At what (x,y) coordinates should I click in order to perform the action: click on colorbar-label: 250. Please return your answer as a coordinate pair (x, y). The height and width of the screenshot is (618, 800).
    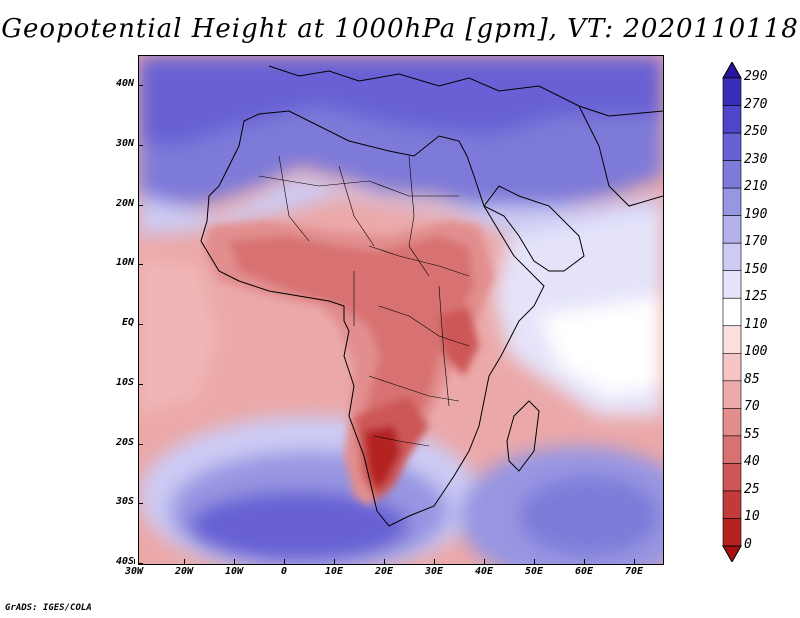
    Looking at the image, I should click on (756, 132).